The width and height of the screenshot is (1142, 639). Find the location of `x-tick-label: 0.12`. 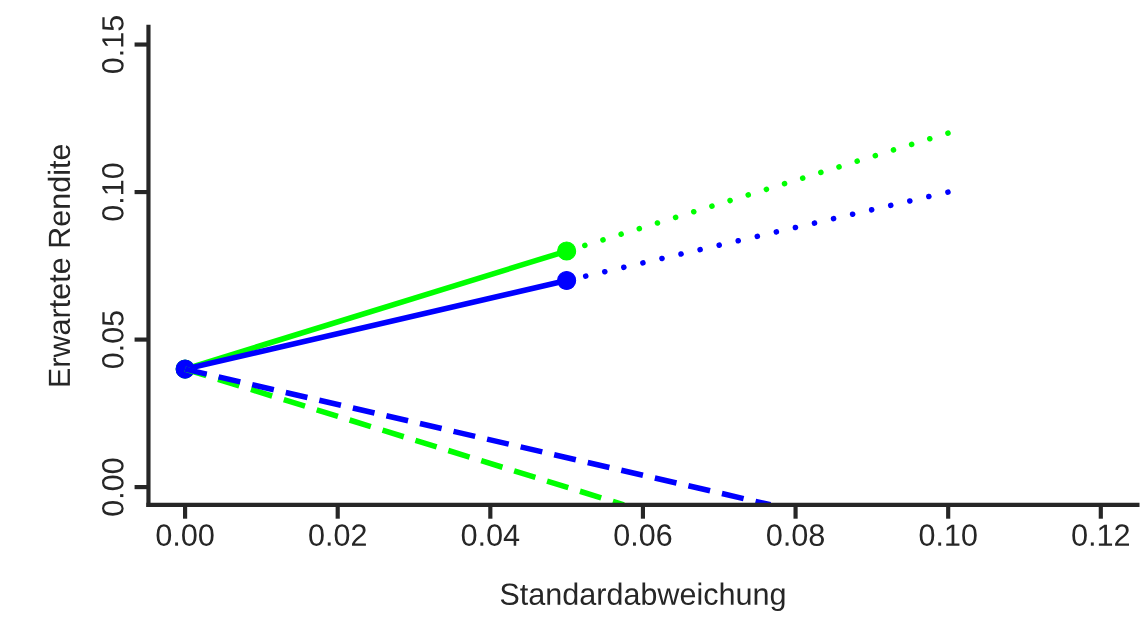

x-tick-label: 0.12 is located at coordinates (1101, 535).